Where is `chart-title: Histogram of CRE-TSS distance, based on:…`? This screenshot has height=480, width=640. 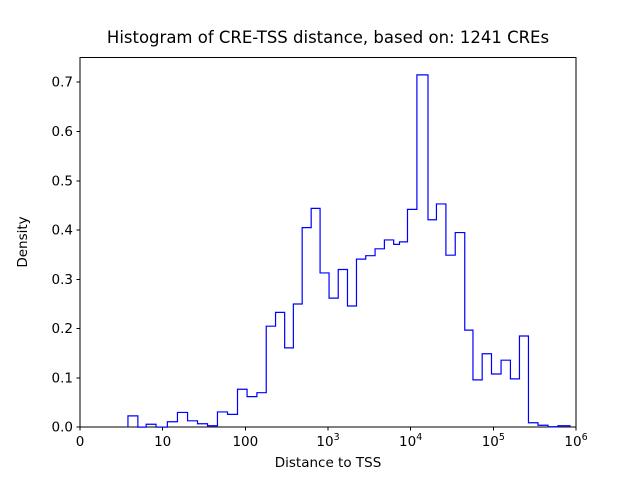 chart-title: Histogram of CRE-TSS distance, based on:… is located at coordinates (328, 37).